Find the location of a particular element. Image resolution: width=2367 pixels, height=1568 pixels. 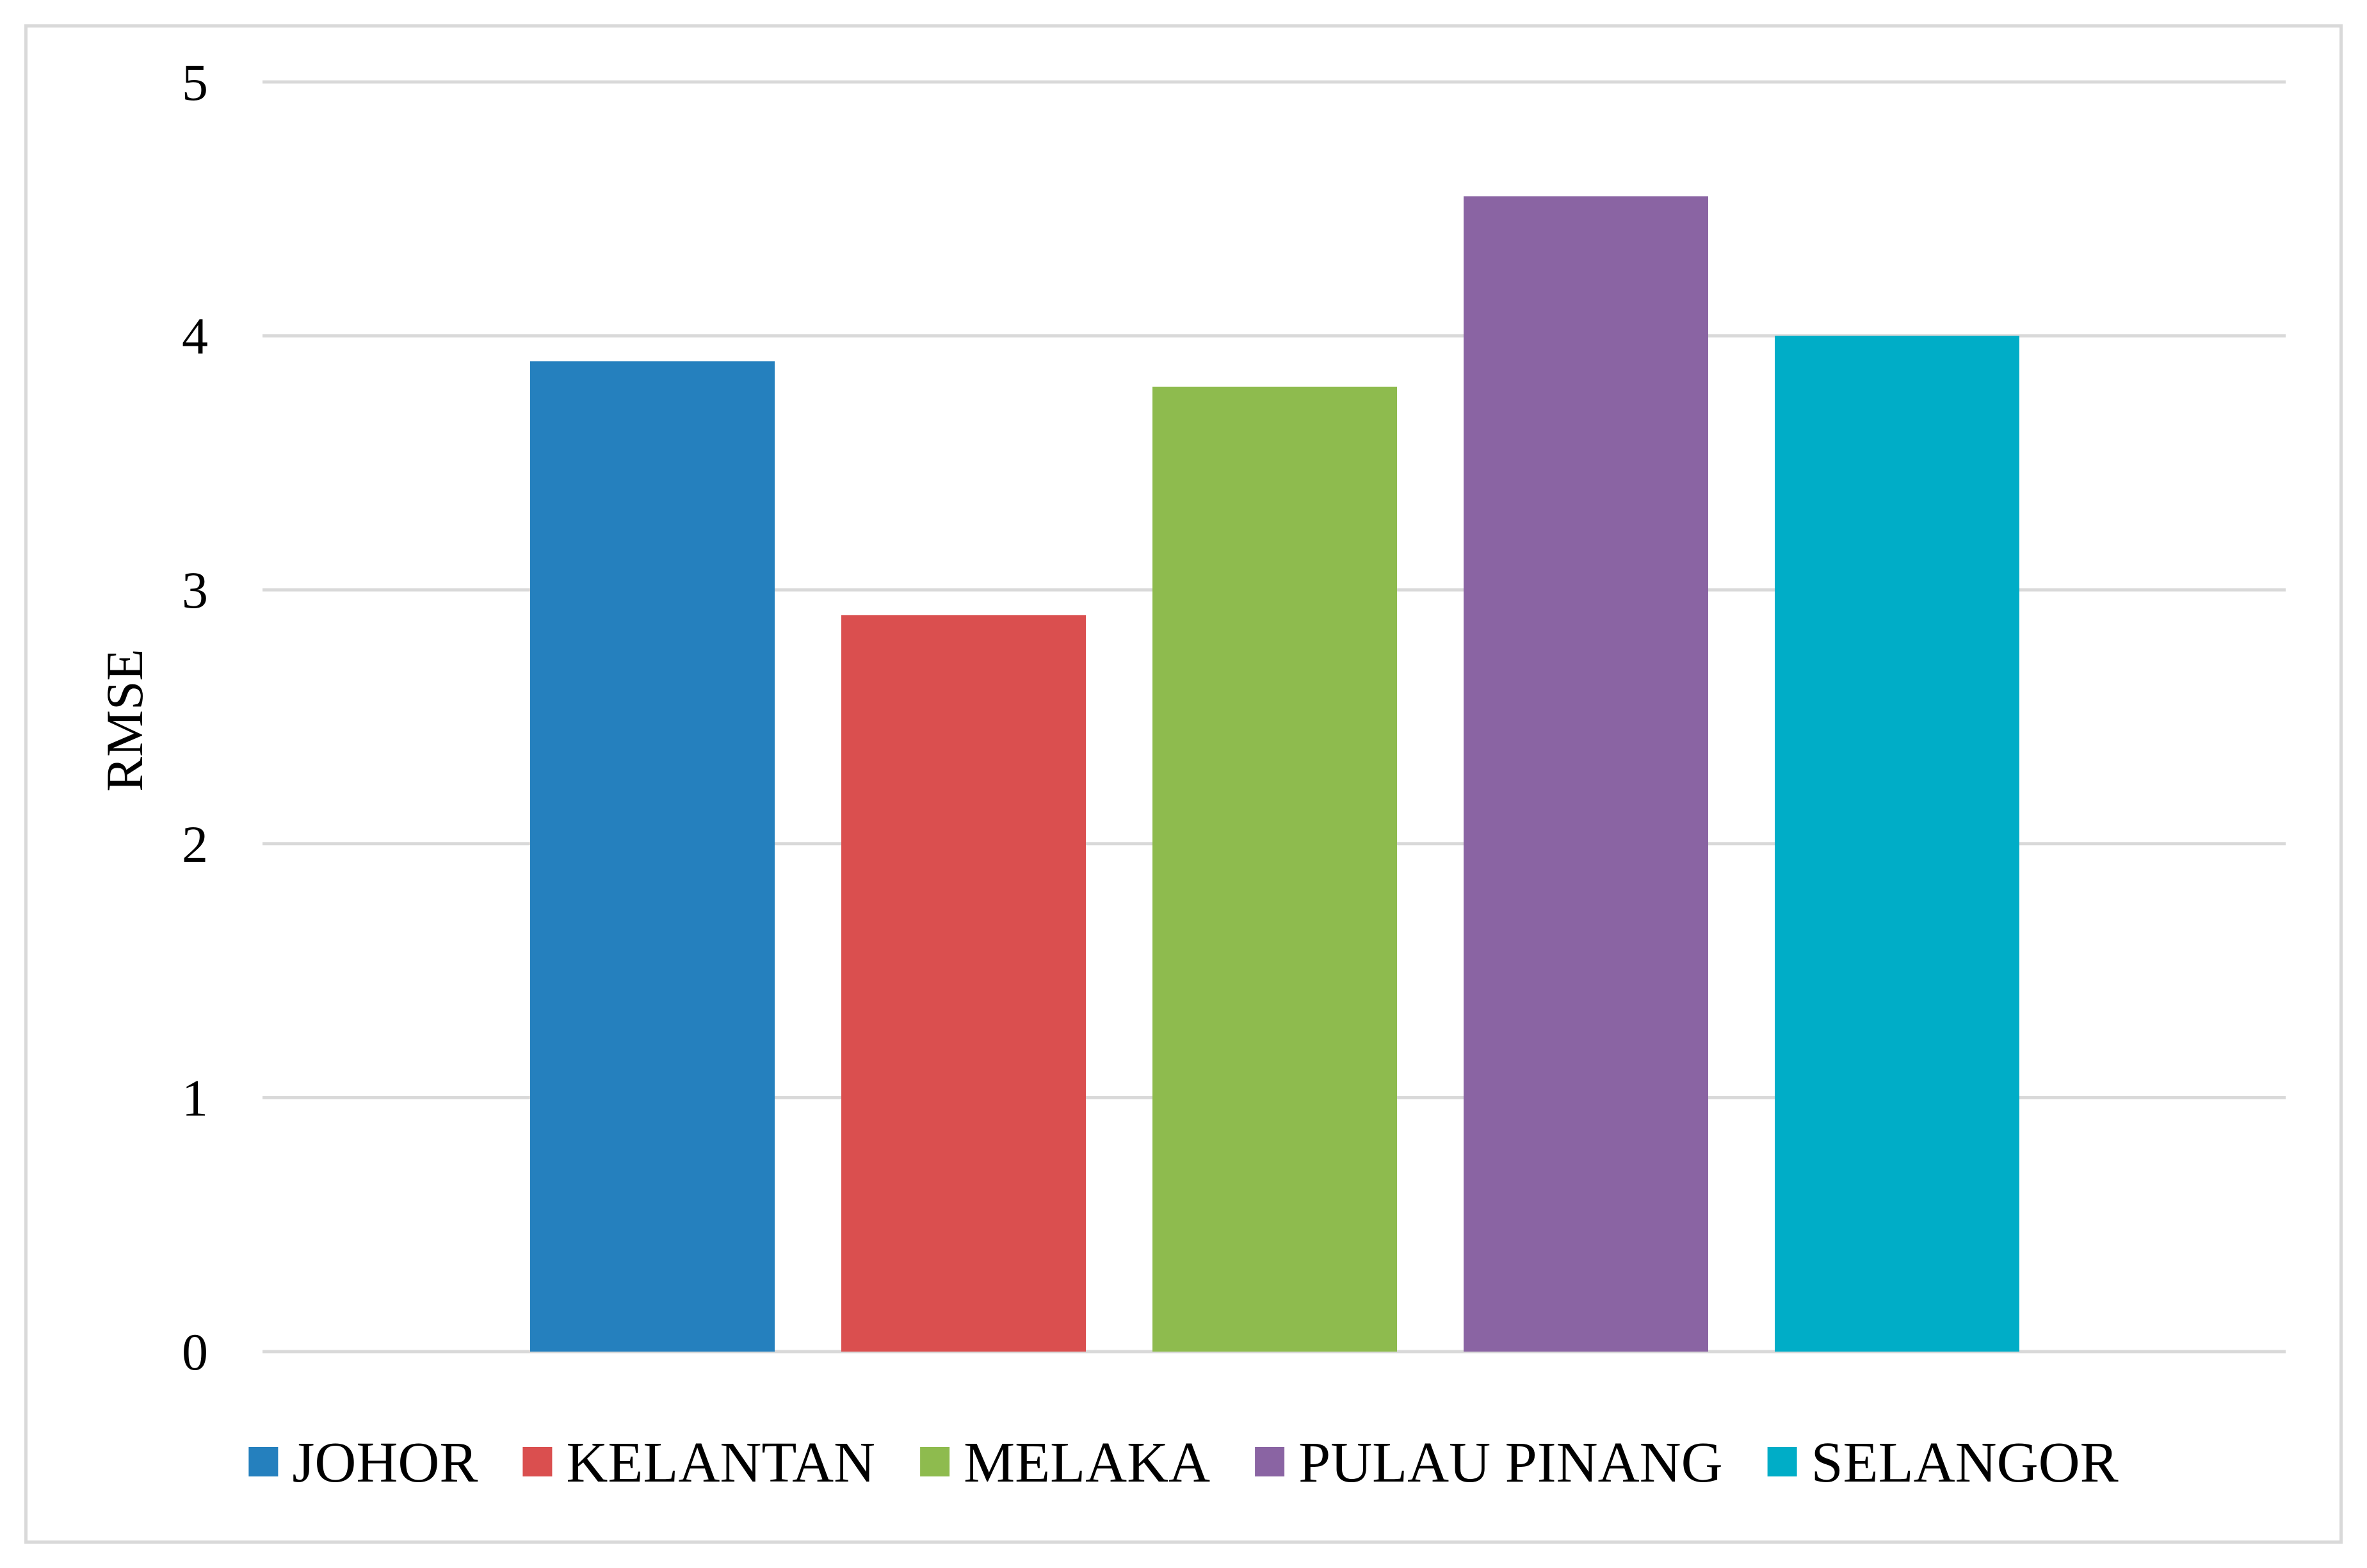

y-tick-label: 2 is located at coordinates (195, 844).